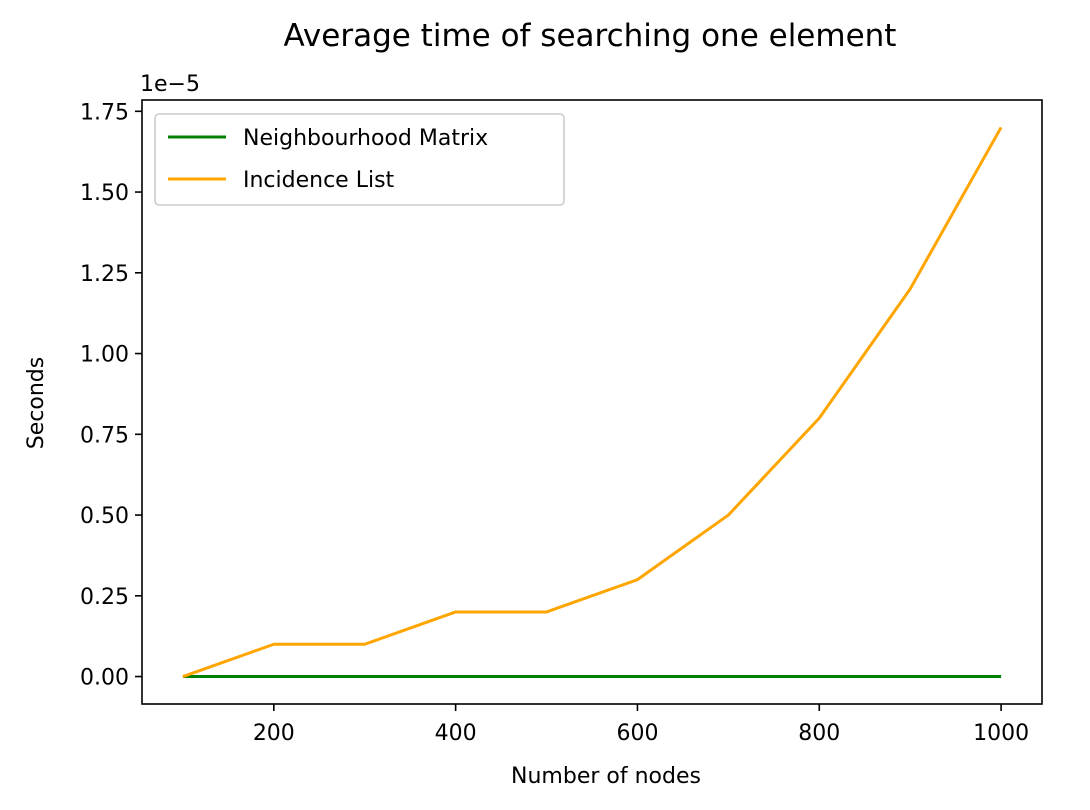 The width and height of the screenshot is (1090, 810). What do you see at coordinates (1001, 733) in the screenshot?
I see `x-tick-label: 1000` at bounding box center [1001, 733].